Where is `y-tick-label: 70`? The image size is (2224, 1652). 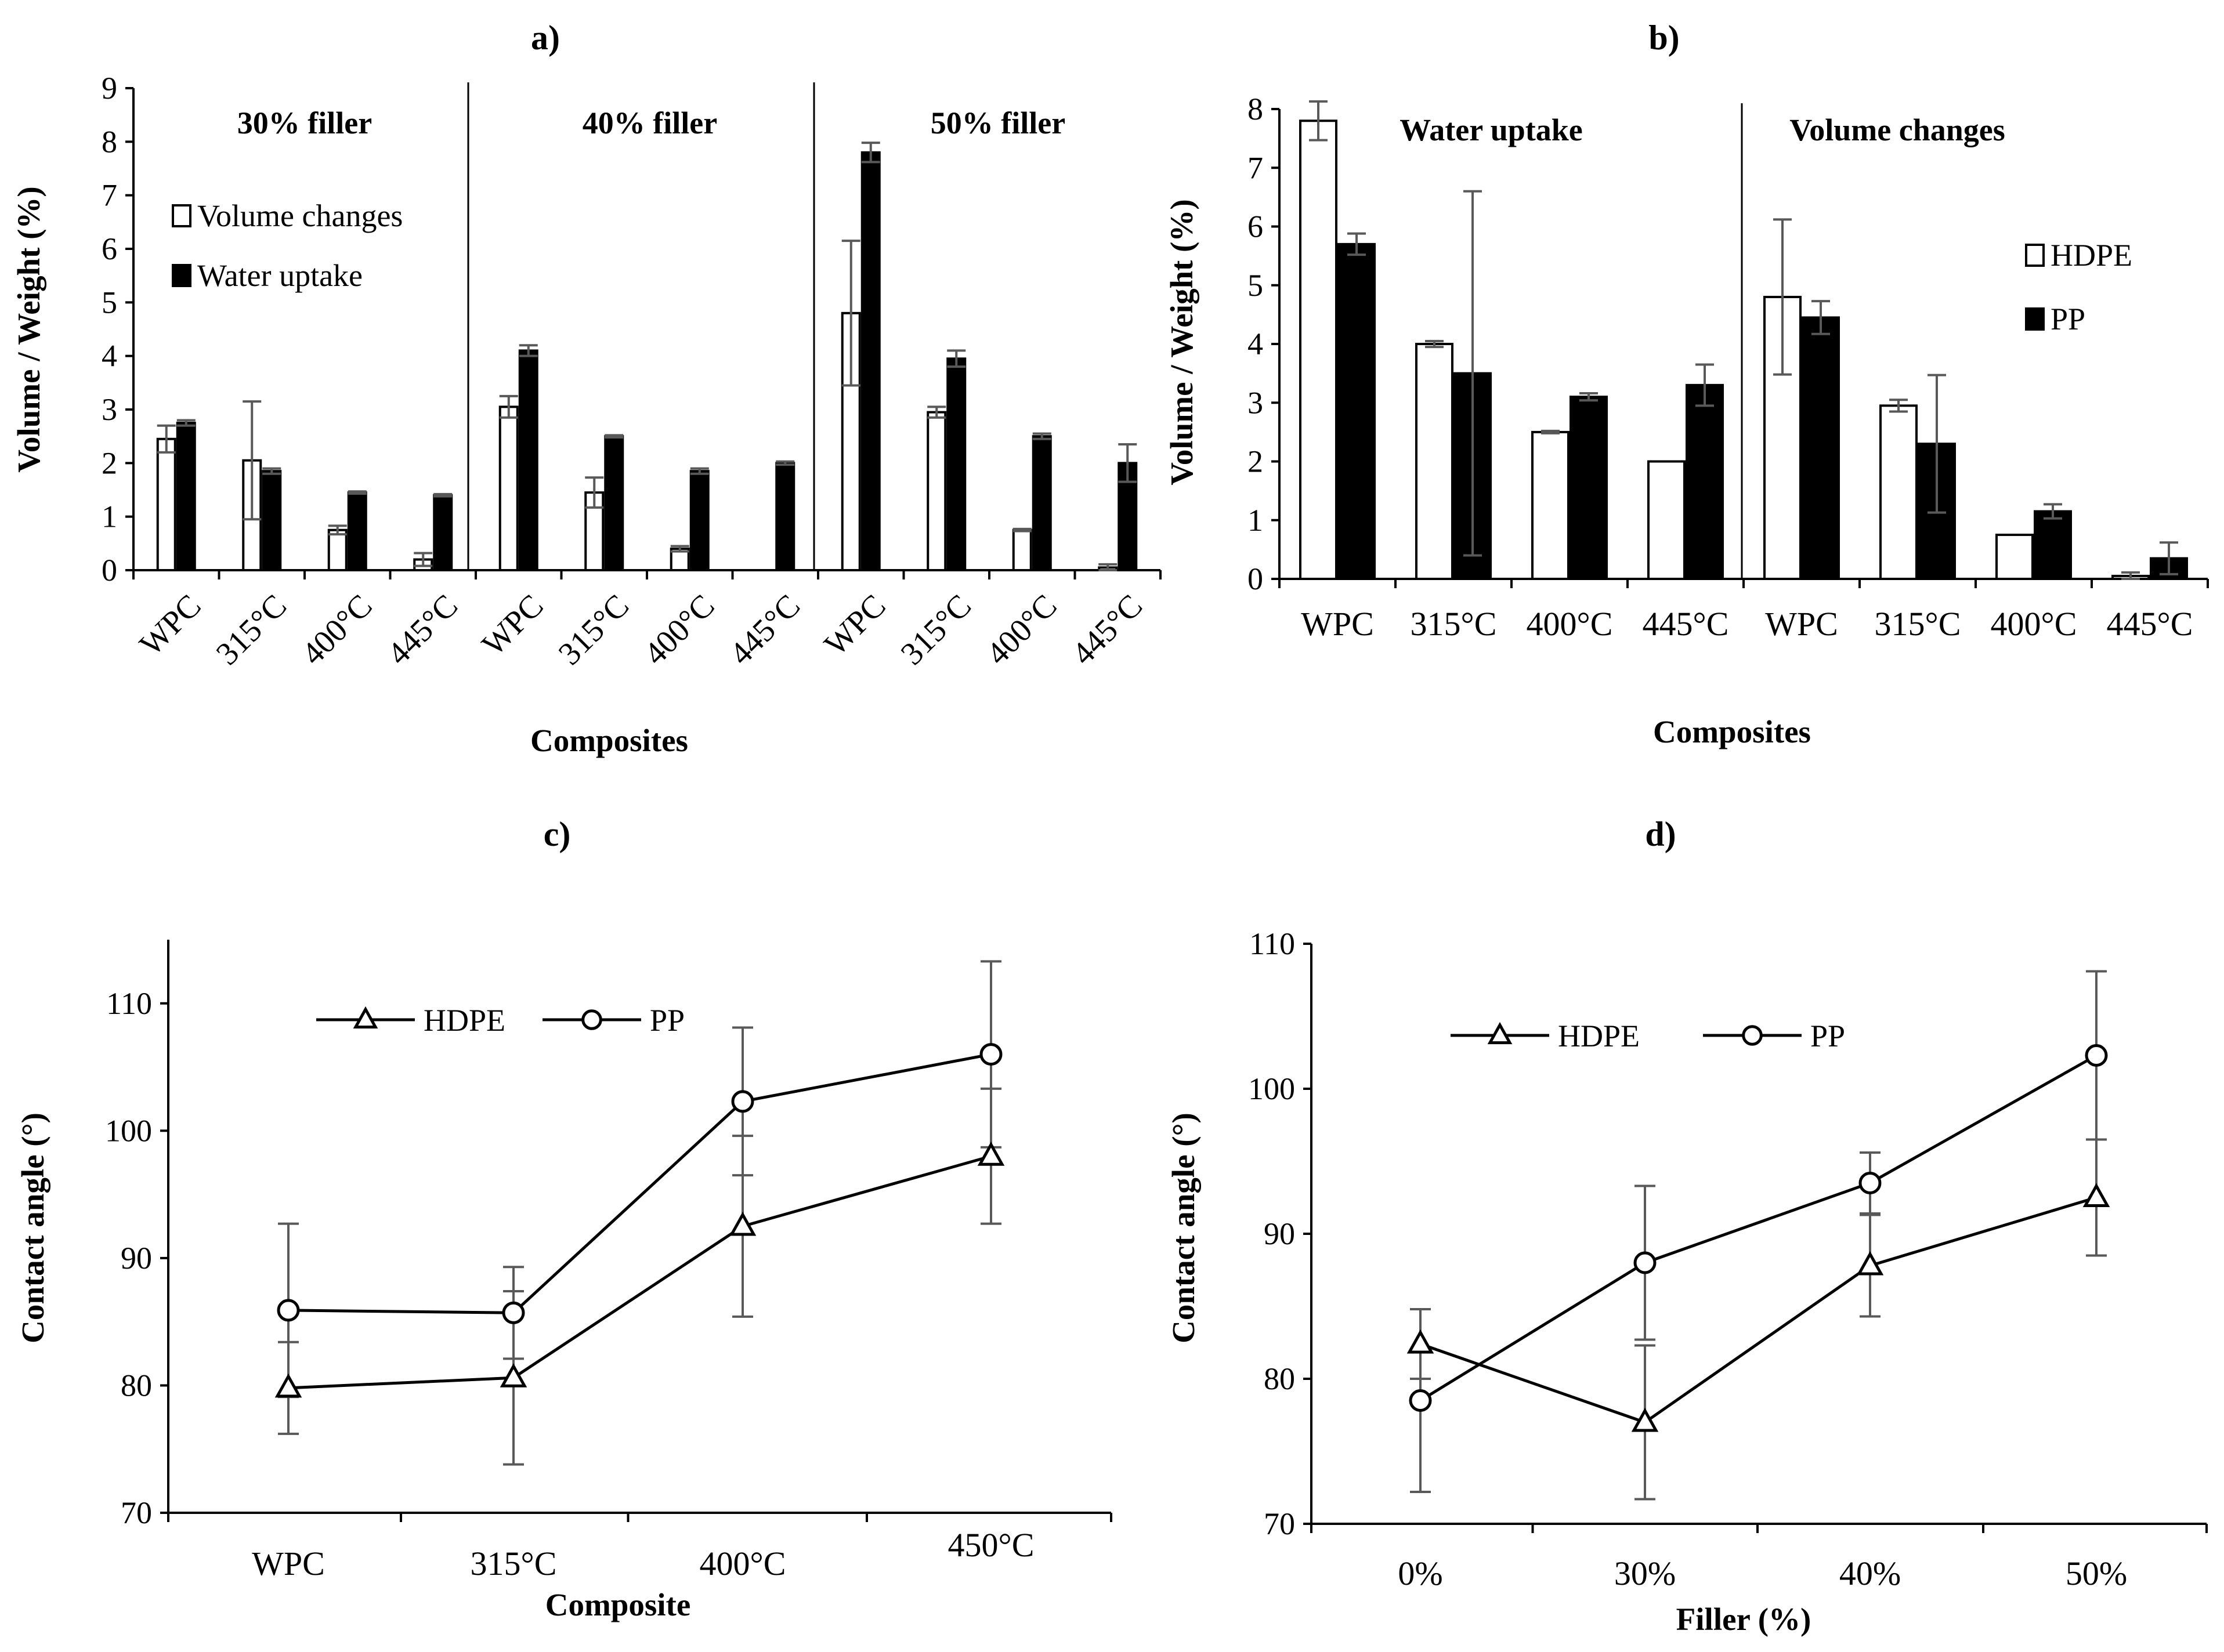 y-tick-label: 70 is located at coordinates (1280, 1523).